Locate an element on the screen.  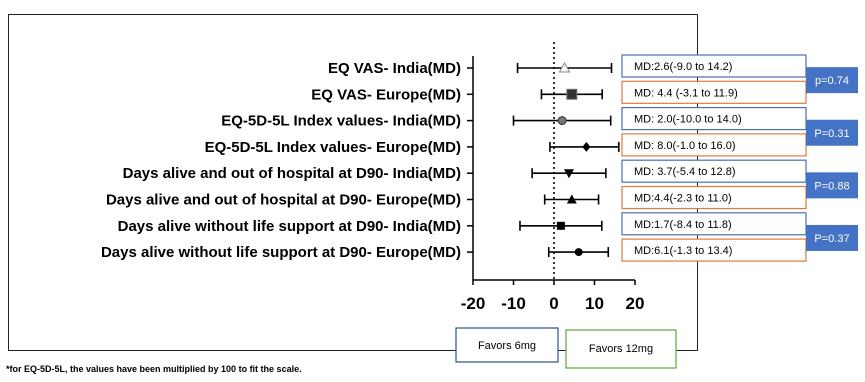
favors-right-box is located at coordinates (621, 349).